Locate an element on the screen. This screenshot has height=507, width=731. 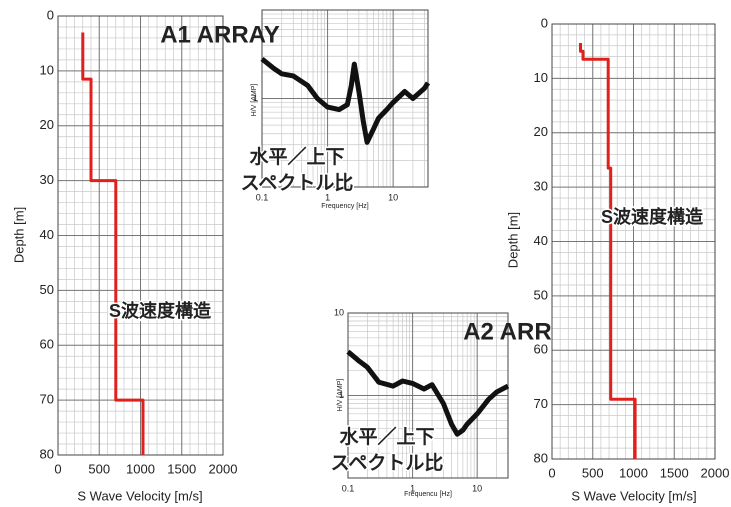
x-axis-label: Frequencu [Hz] is located at coordinates (428, 494).